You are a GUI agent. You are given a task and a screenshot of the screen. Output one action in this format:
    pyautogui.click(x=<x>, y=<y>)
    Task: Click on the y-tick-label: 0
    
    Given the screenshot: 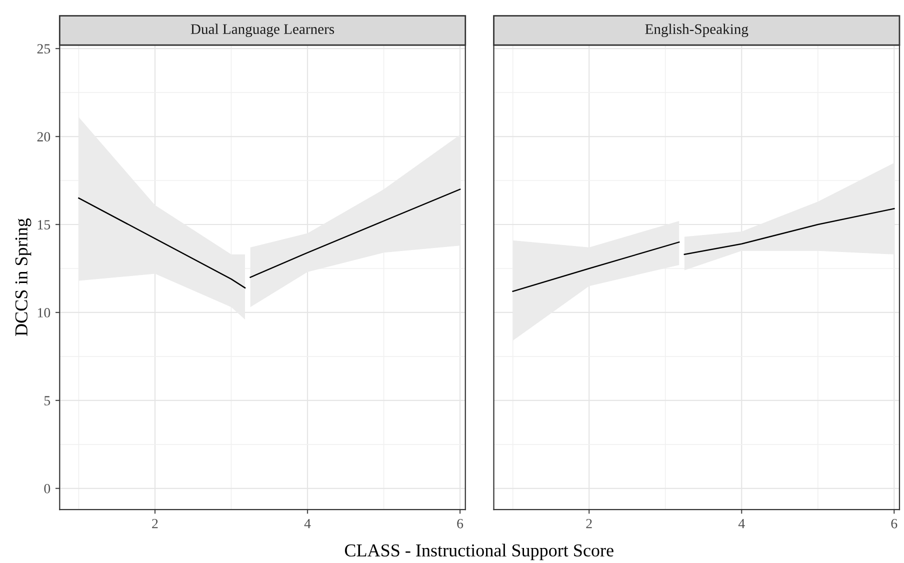 What is the action you would take?
    pyautogui.click(x=47, y=489)
    